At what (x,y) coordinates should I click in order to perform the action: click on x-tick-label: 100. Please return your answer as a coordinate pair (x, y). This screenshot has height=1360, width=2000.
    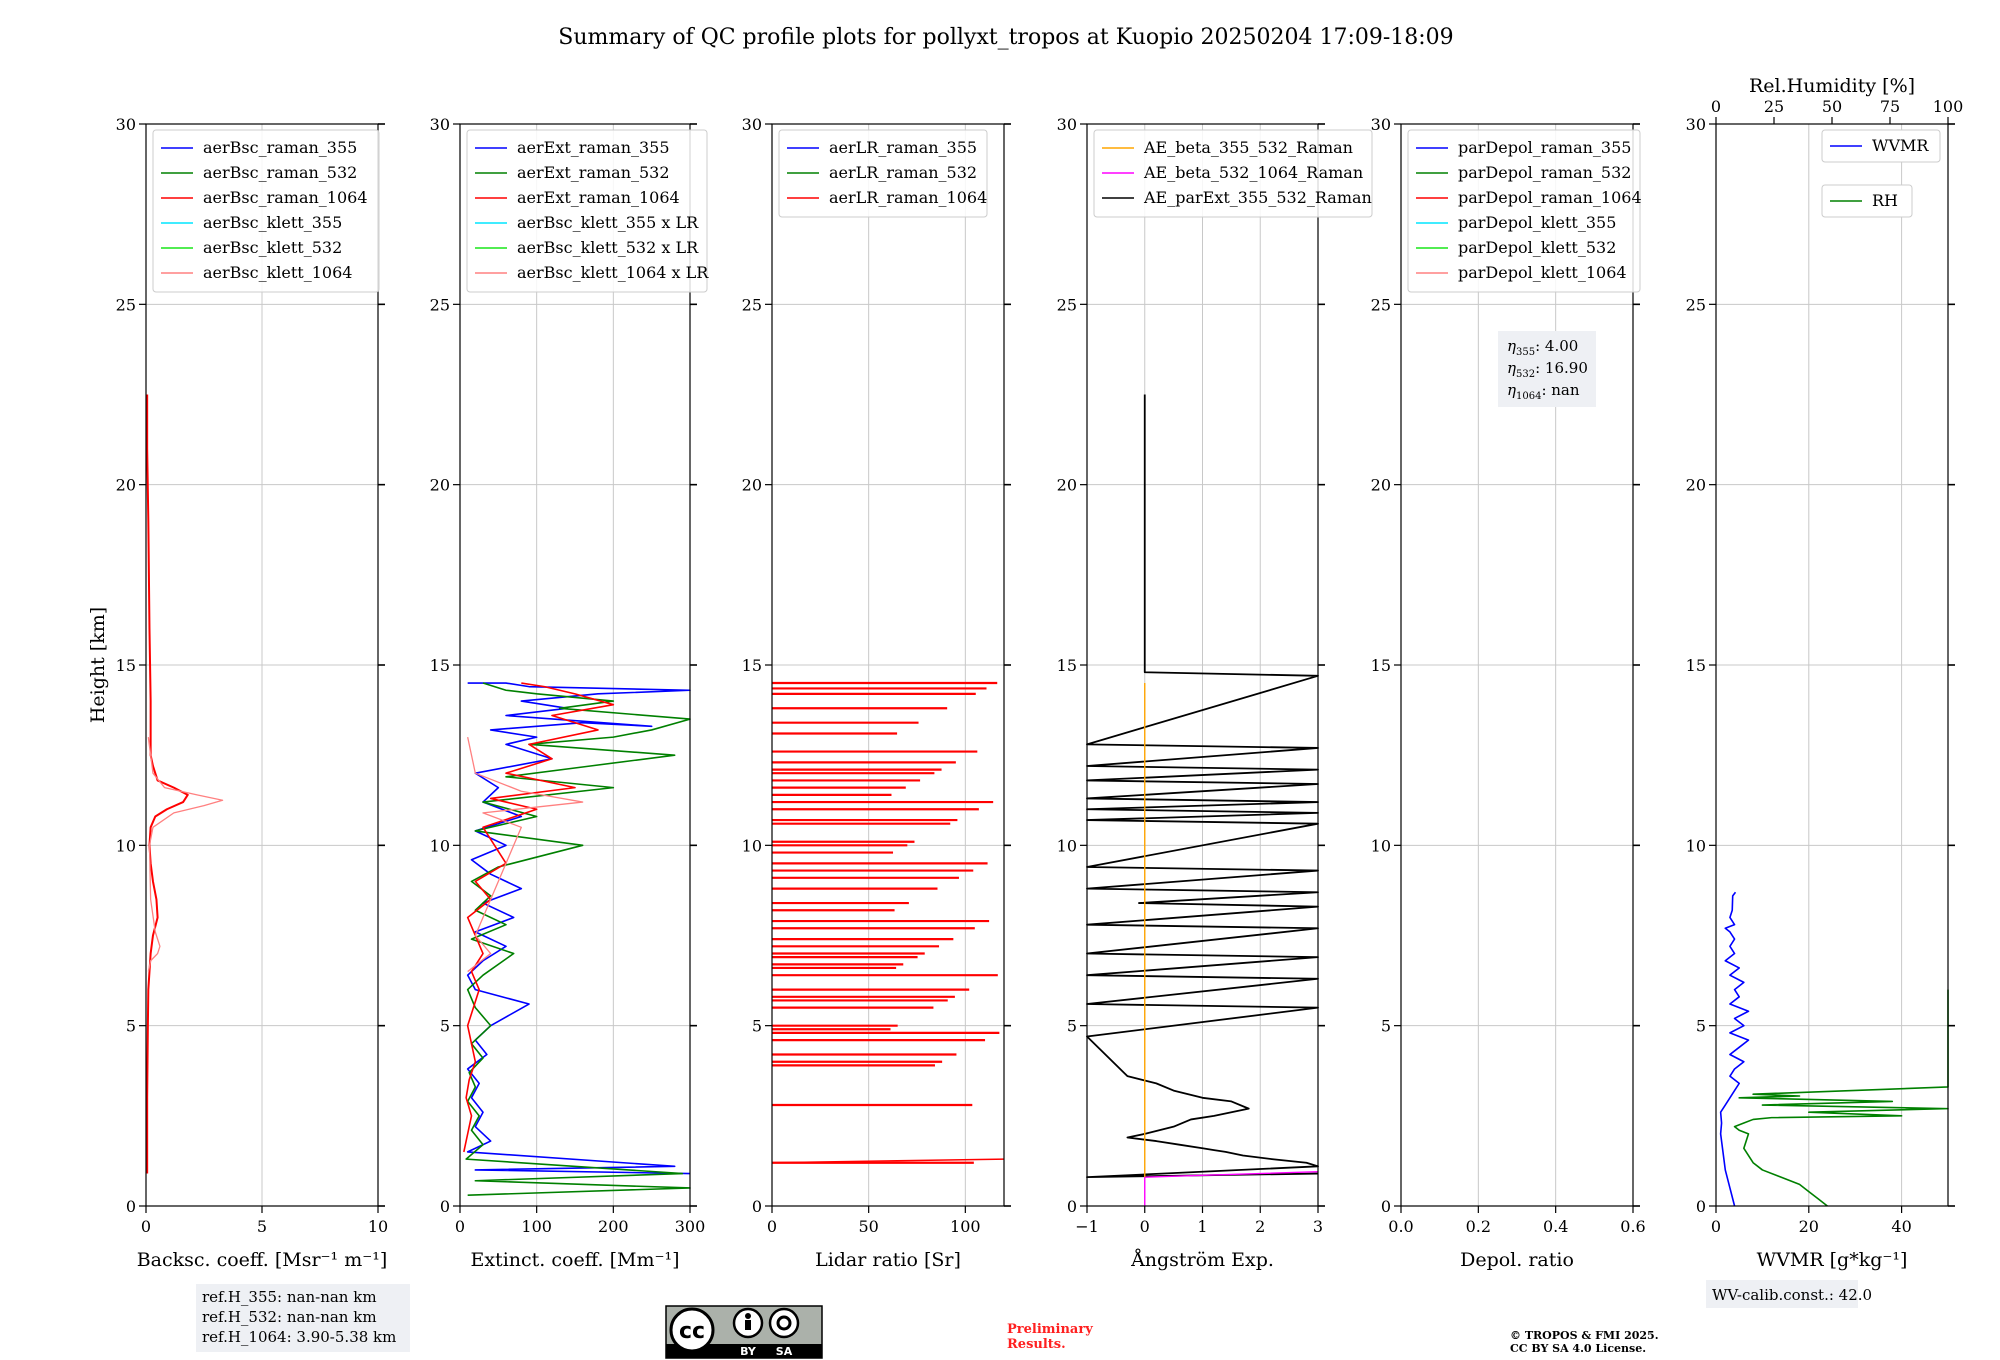
    Looking at the image, I should click on (965, 1226).